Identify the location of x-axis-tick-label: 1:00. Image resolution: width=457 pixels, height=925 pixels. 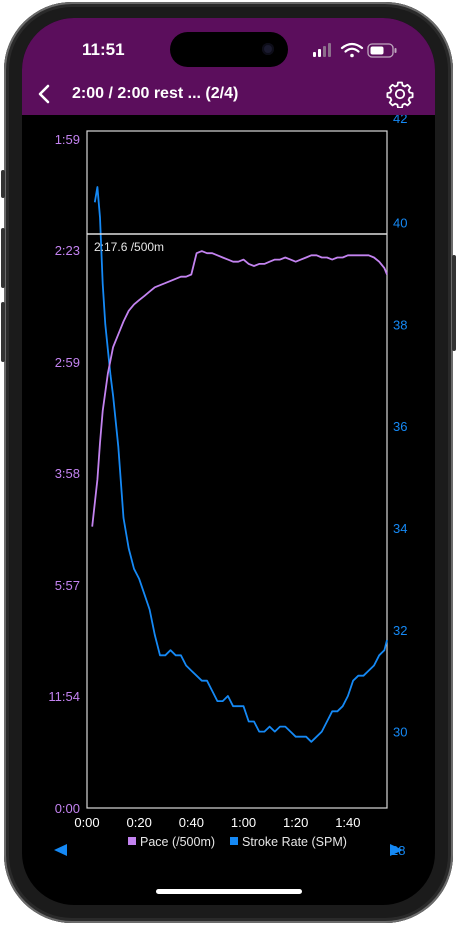
(243, 822).